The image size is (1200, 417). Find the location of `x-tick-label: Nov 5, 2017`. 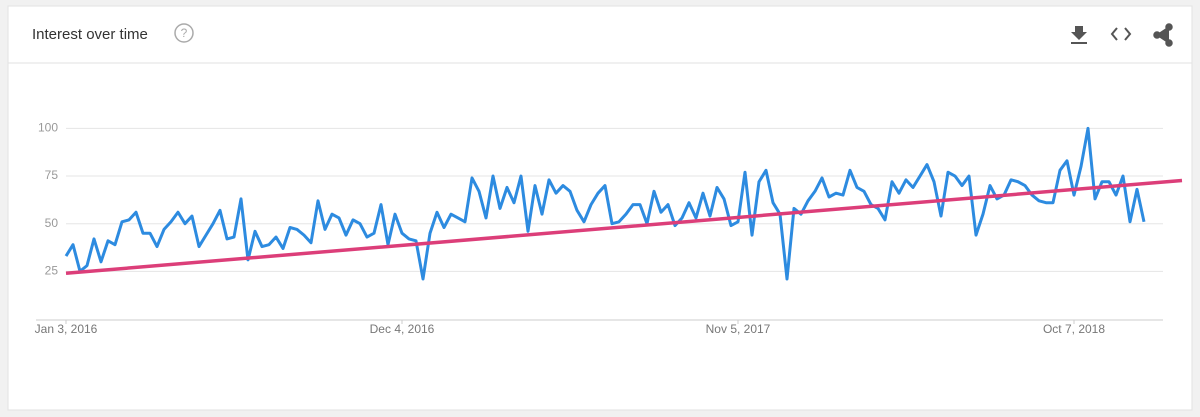

x-tick-label: Nov 5, 2017 is located at coordinates (738, 329).